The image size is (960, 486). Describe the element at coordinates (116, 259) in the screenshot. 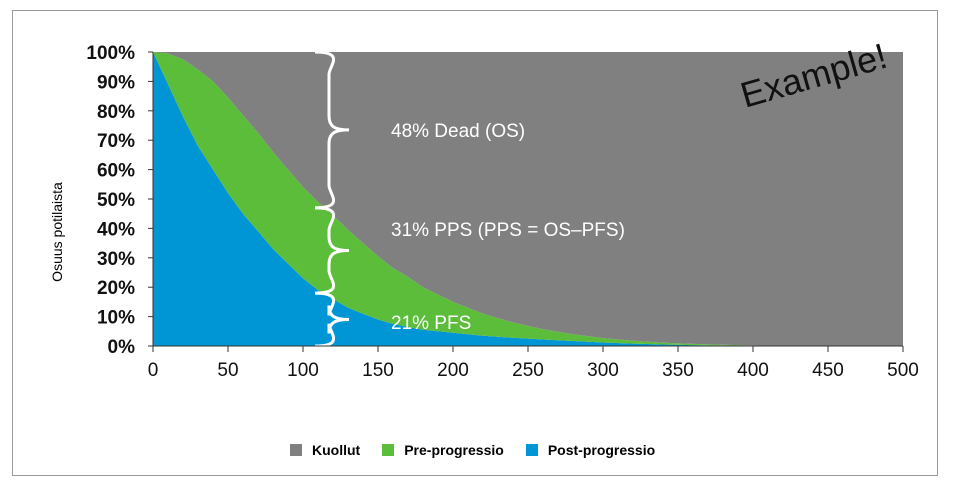

I see `y-tick-label: 30%` at that location.